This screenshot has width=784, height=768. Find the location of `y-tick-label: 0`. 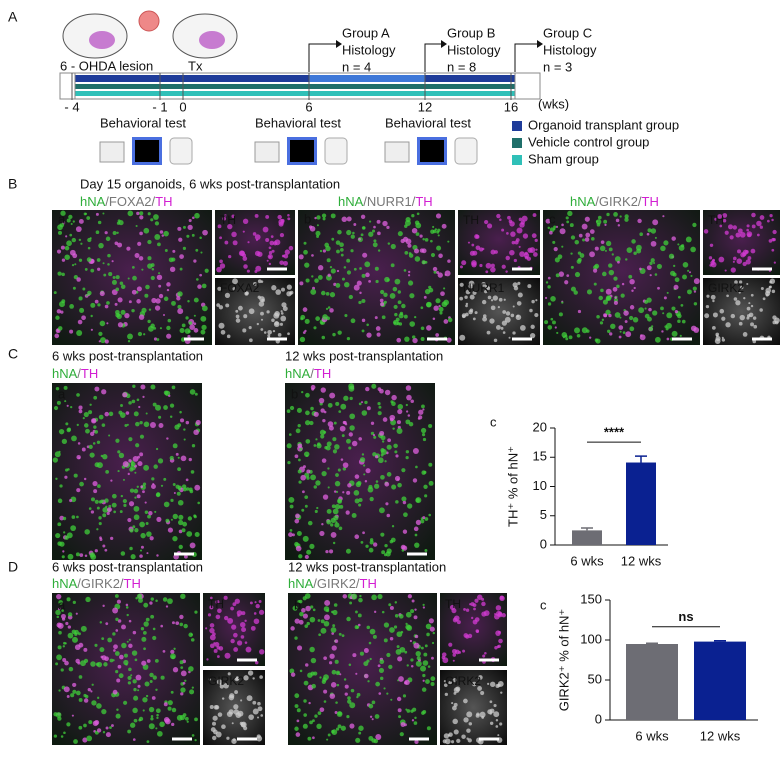

y-tick-label: 0 is located at coordinates (543, 543).